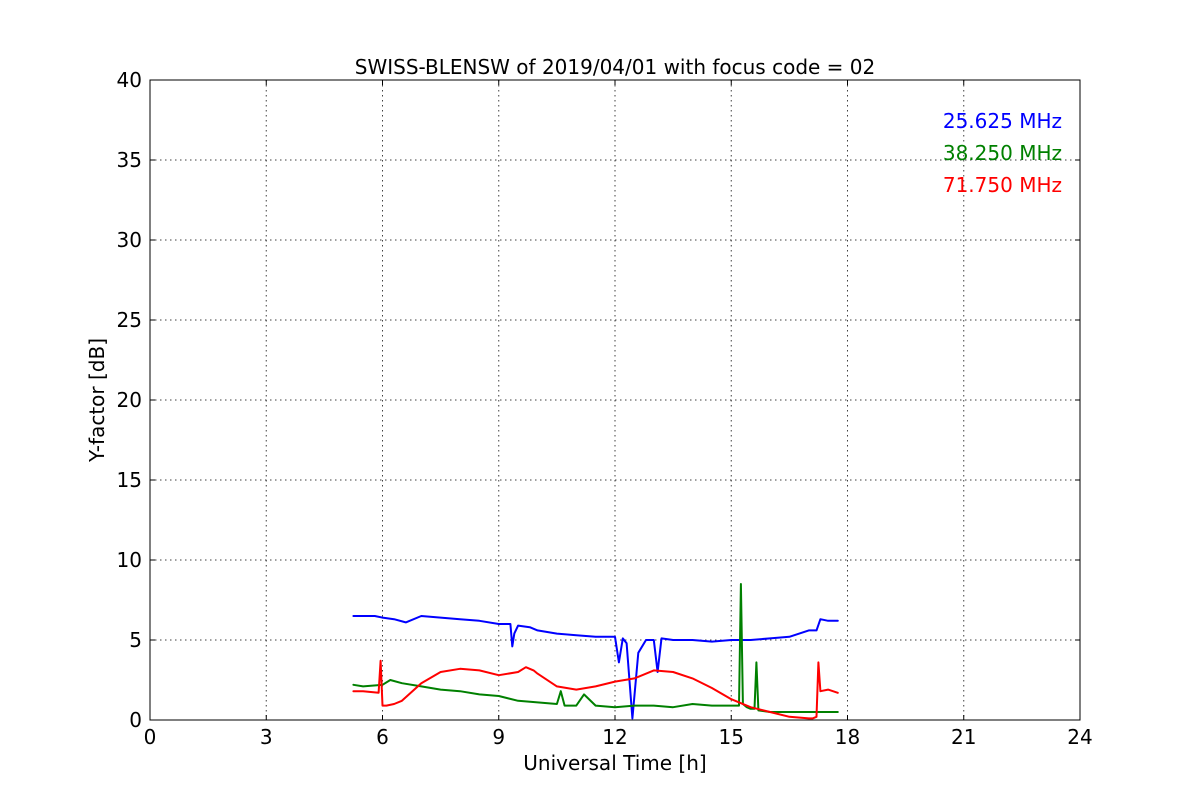 This screenshot has width=1200, height=800. I want to click on series-line-25-625-mhz, so click(595, 667).